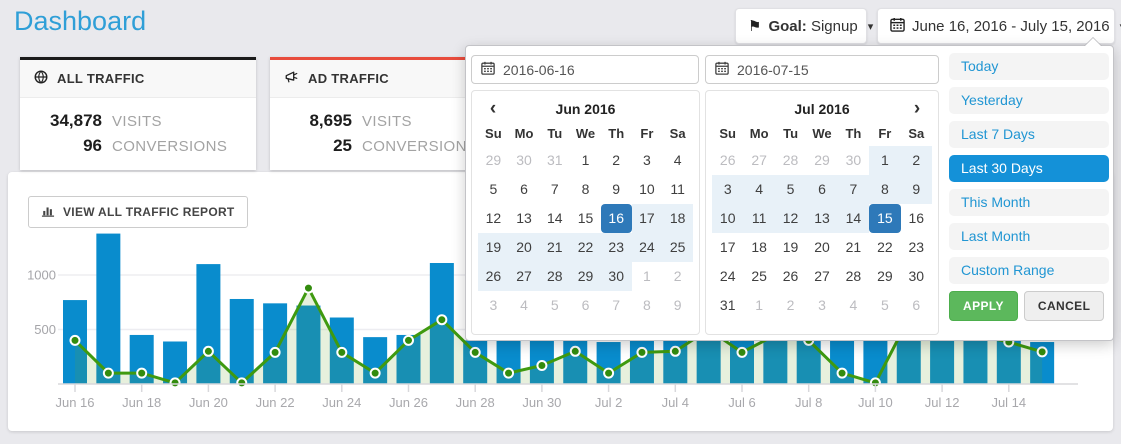  Describe the element at coordinates (585, 69) in the screenshot. I see `start-date-input: 2016-06-16` at that location.